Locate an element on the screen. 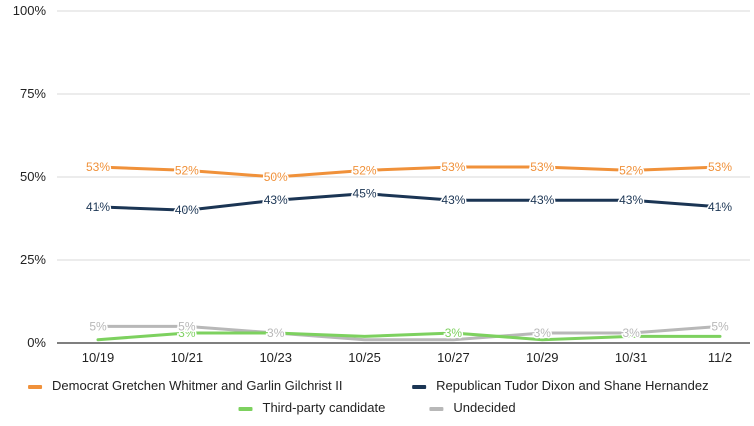  y-tick-label: 100% is located at coordinates (30, 10).